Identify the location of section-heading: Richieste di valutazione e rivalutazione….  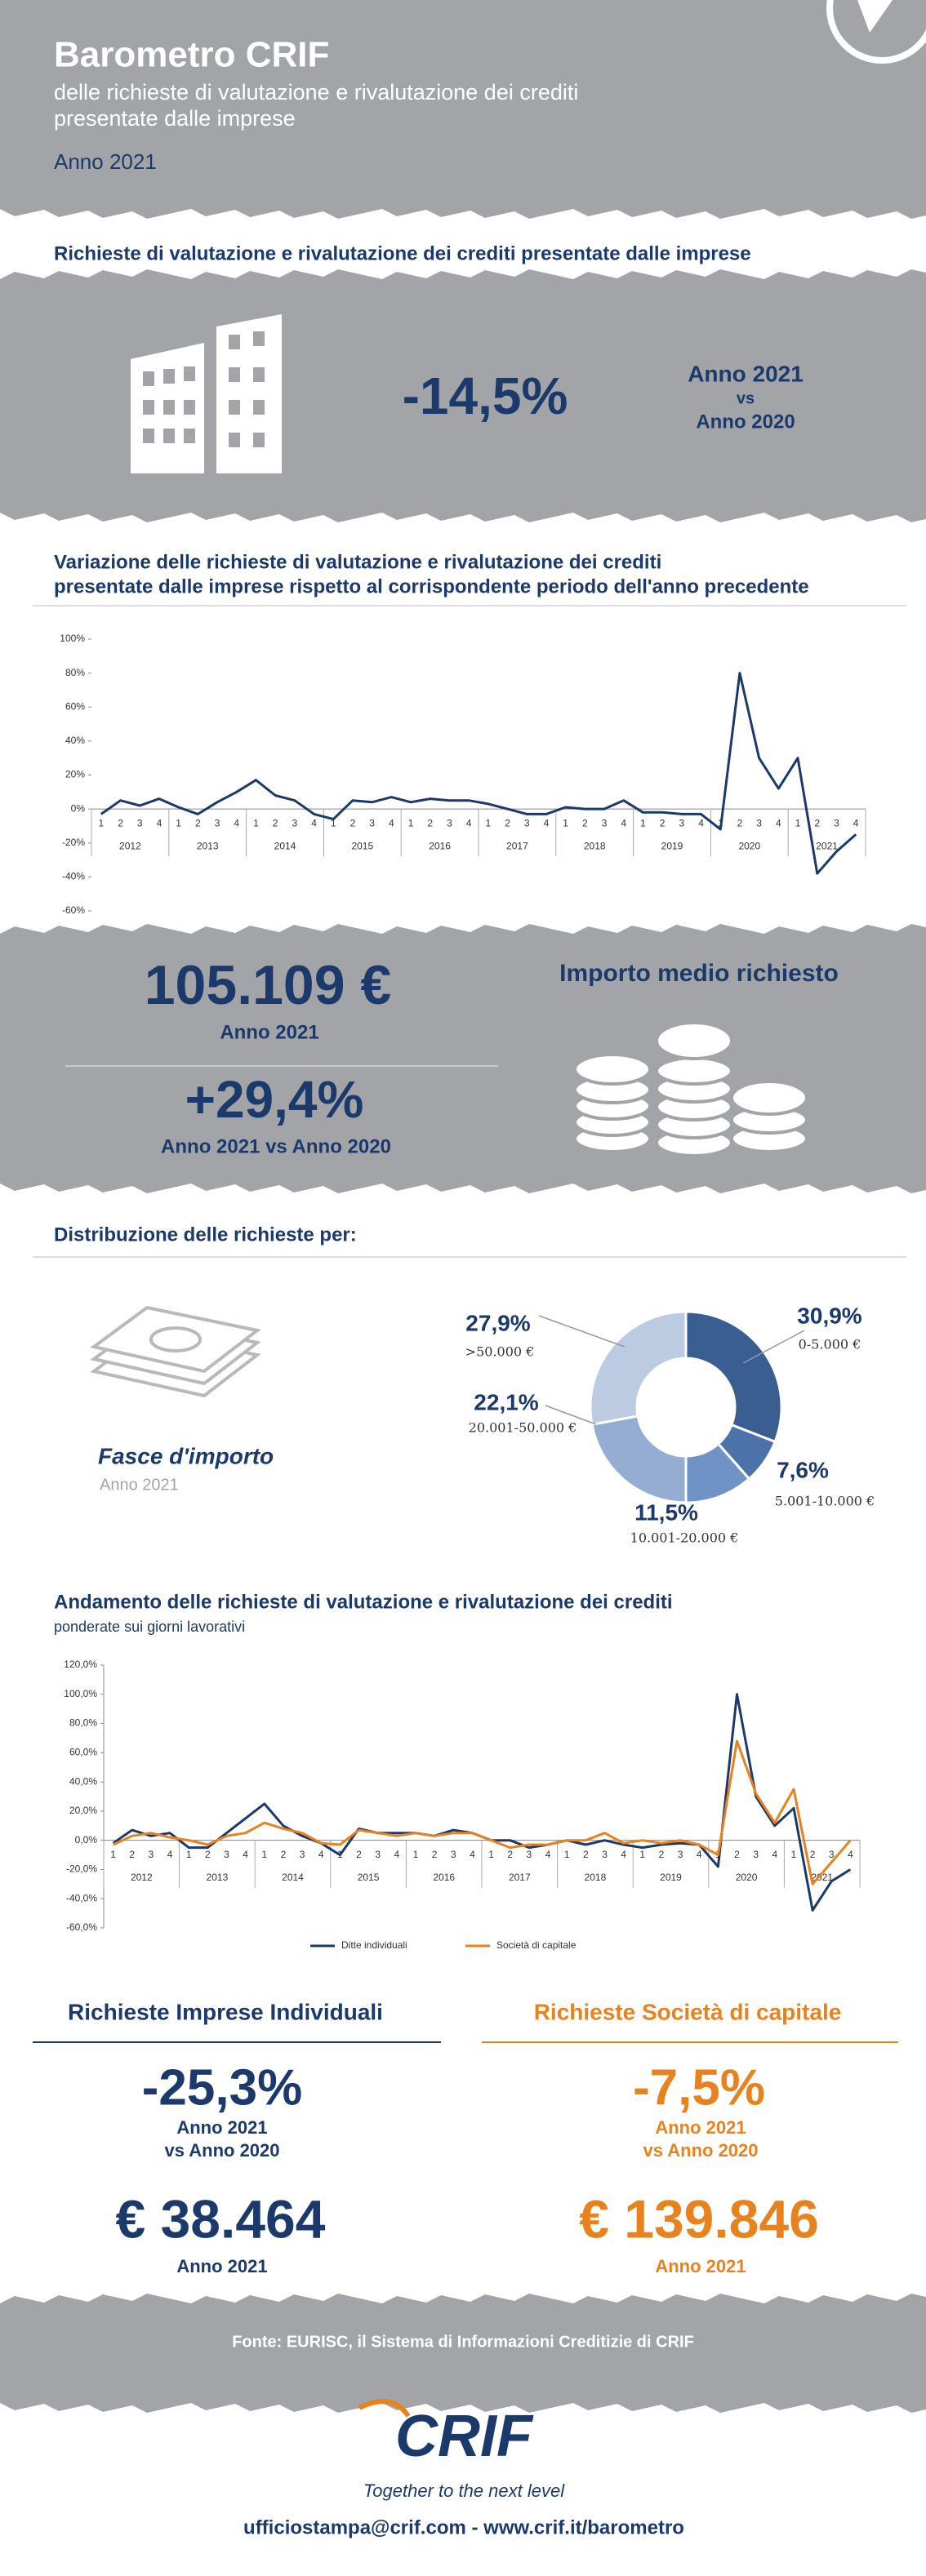
(402, 253).